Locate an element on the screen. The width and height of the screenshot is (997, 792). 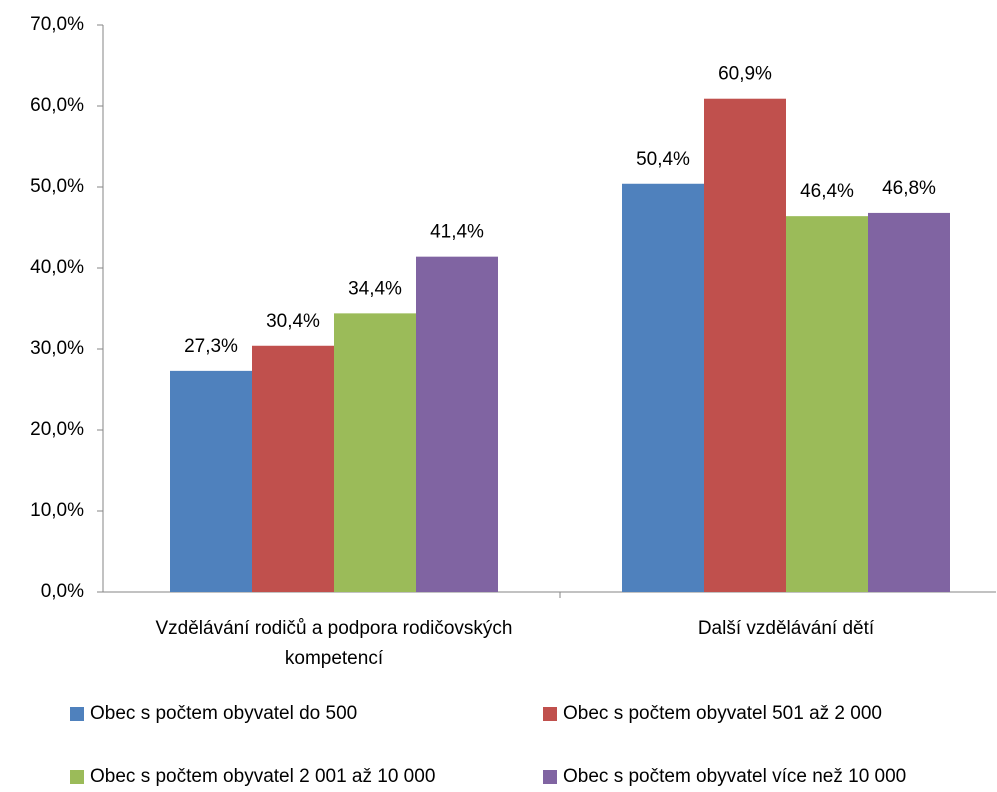
legend-item: Obec s počtem obyvatel více než 10 000 is located at coordinates (724, 777).